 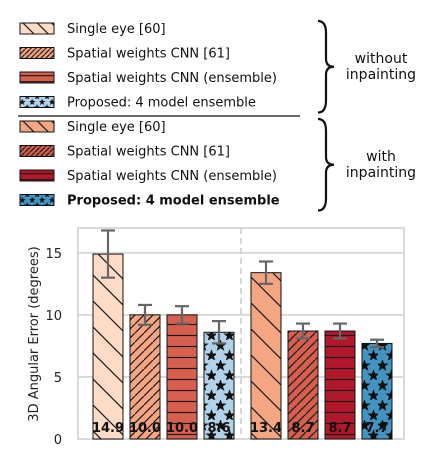 What do you see at coordinates (376, 428) in the screenshot?
I see `bar-value-label: 7.7` at bounding box center [376, 428].